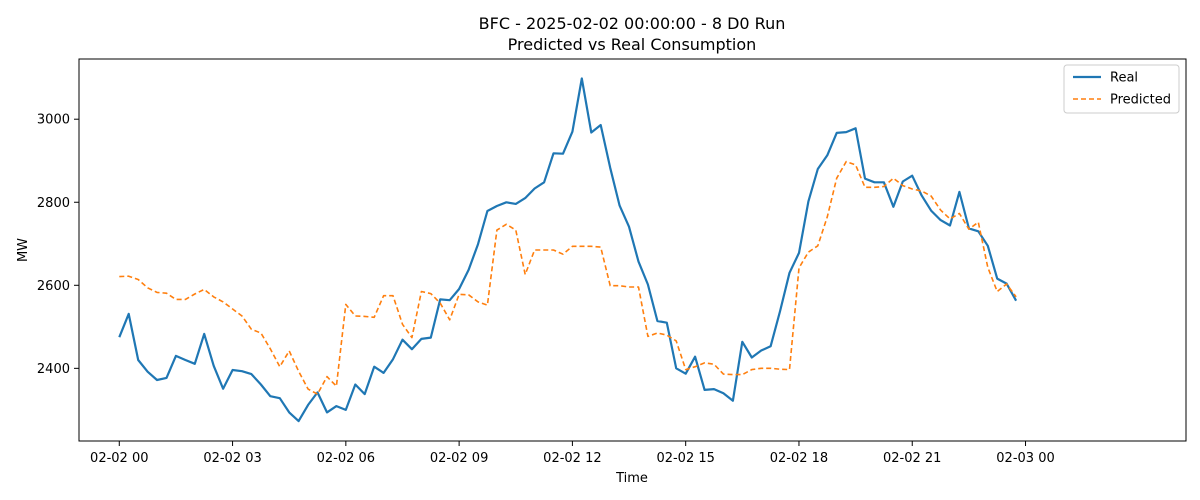 The height and width of the screenshot is (500, 1200). I want to click on y-axis-label: MW, so click(23, 250).